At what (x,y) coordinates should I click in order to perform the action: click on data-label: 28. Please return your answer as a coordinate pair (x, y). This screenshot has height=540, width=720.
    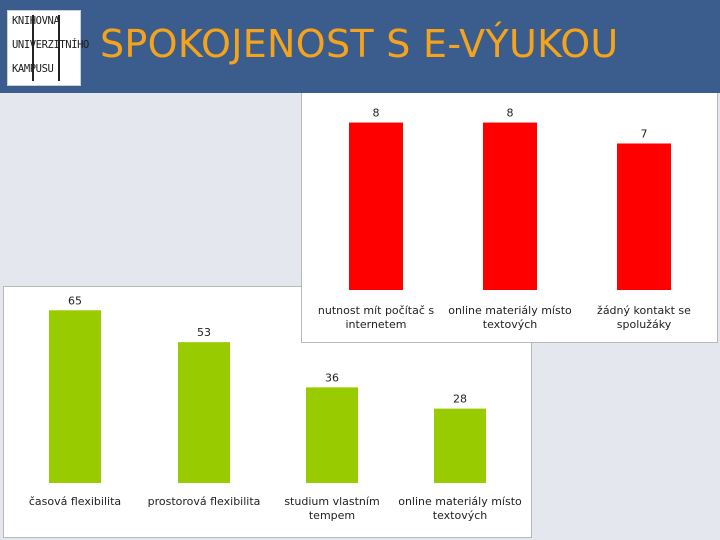
    Looking at the image, I should click on (460, 399).